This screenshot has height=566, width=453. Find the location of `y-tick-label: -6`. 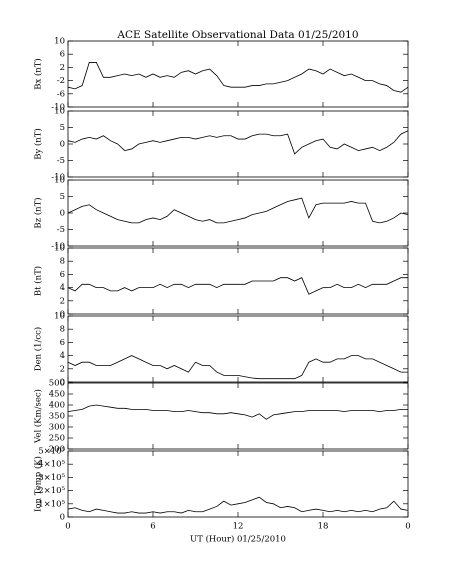

y-tick-label: -6 is located at coordinates (61, 94).